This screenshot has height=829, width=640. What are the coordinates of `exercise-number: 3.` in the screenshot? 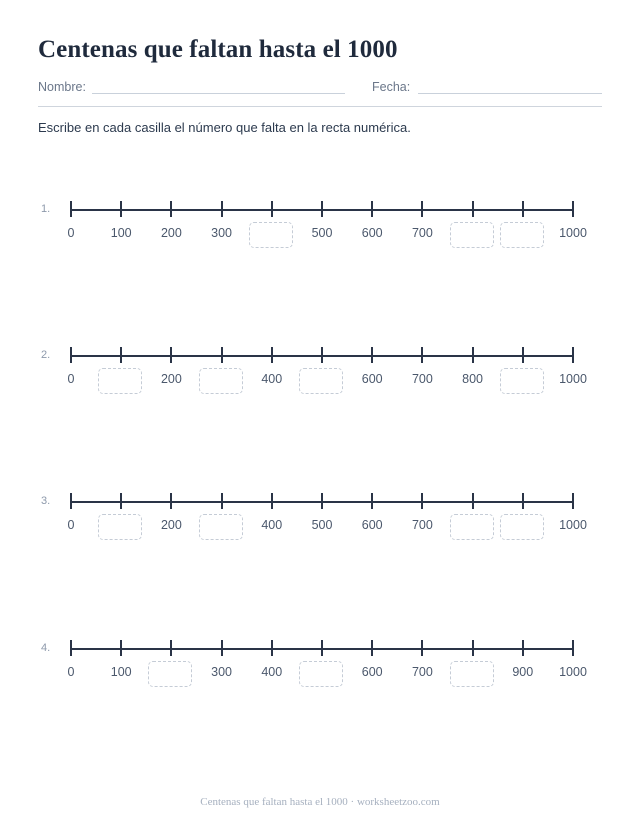 It's located at (46, 501).